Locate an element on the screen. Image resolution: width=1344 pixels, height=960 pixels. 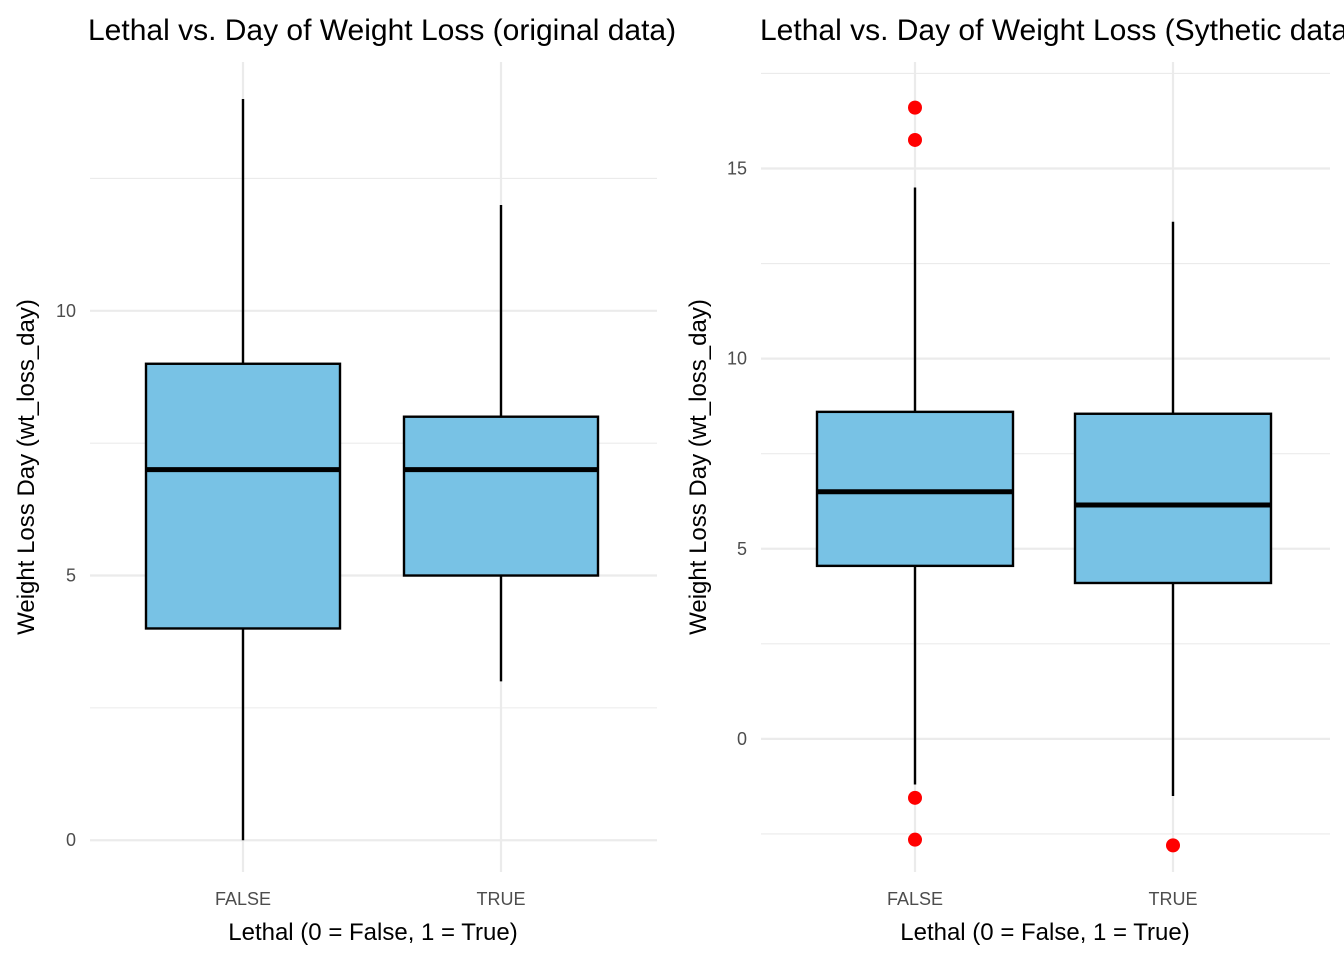
y-tick-labels: 0 5 10 is located at coordinates (66, 575).